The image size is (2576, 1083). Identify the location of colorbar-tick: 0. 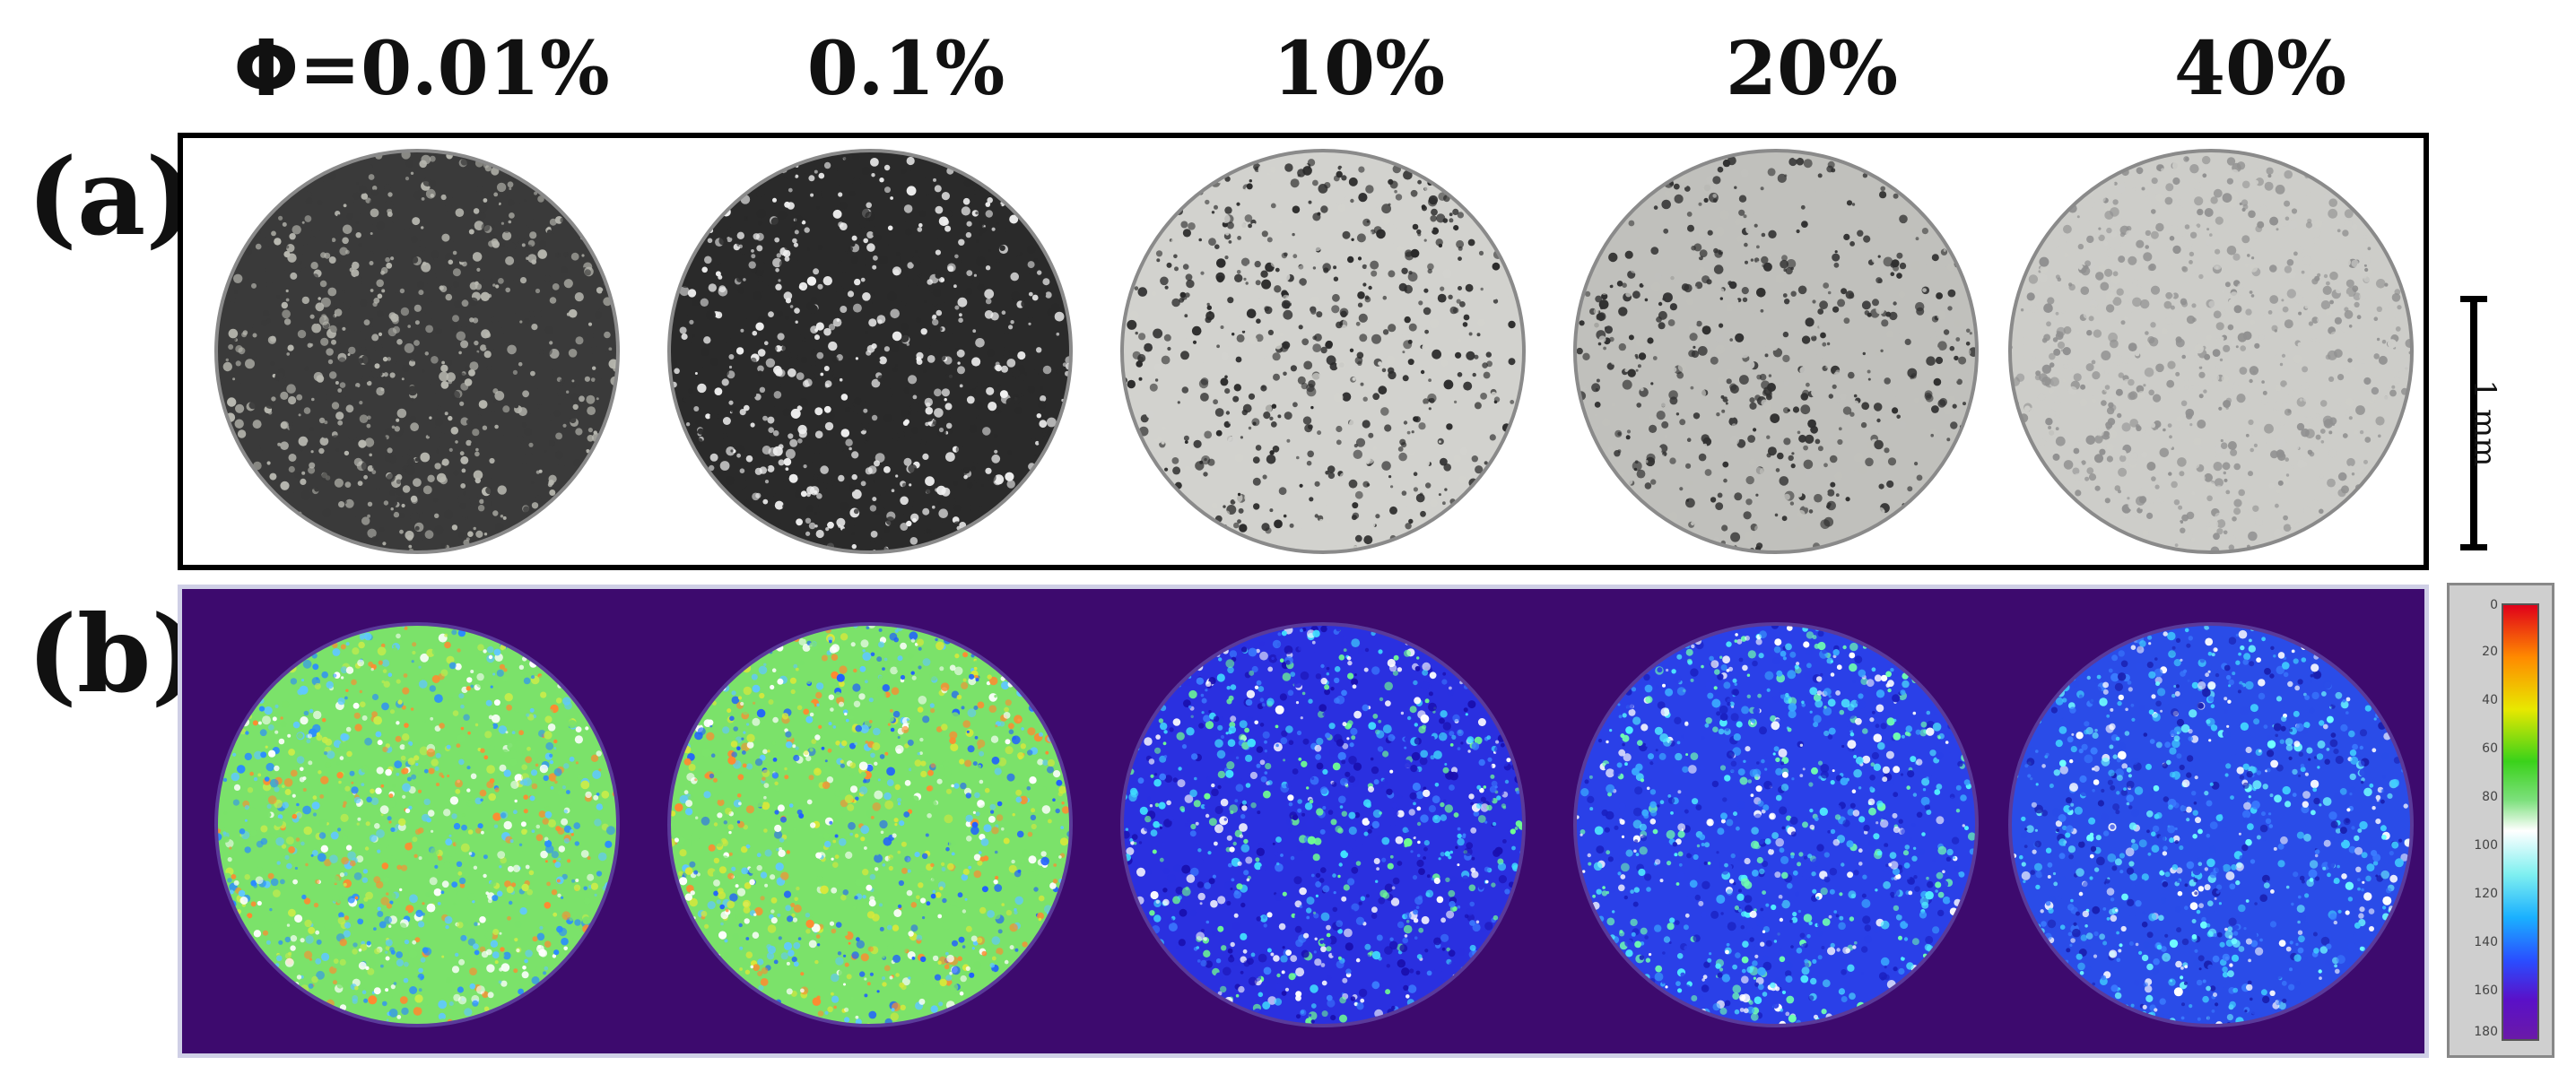
(2494, 605).